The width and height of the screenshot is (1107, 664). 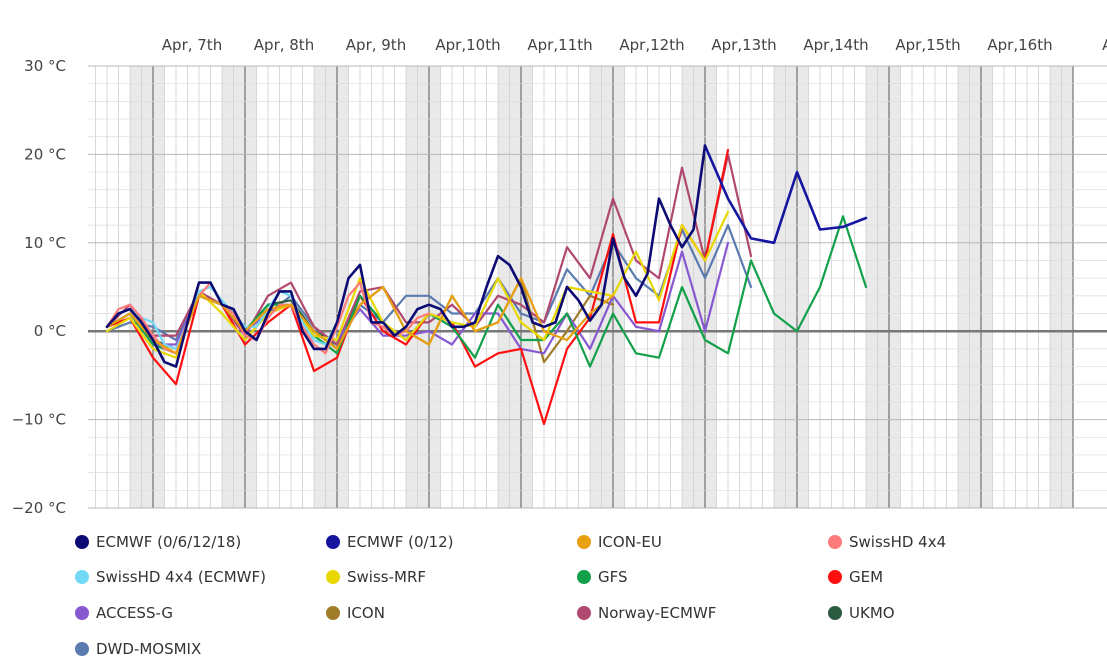 What do you see at coordinates (39, 287) in the screenshot?
I see `y-axis-labels: 30 °C 20 °C 10 °C 0 °C −10 °C −20 °C` at bounding box center [39, 287].